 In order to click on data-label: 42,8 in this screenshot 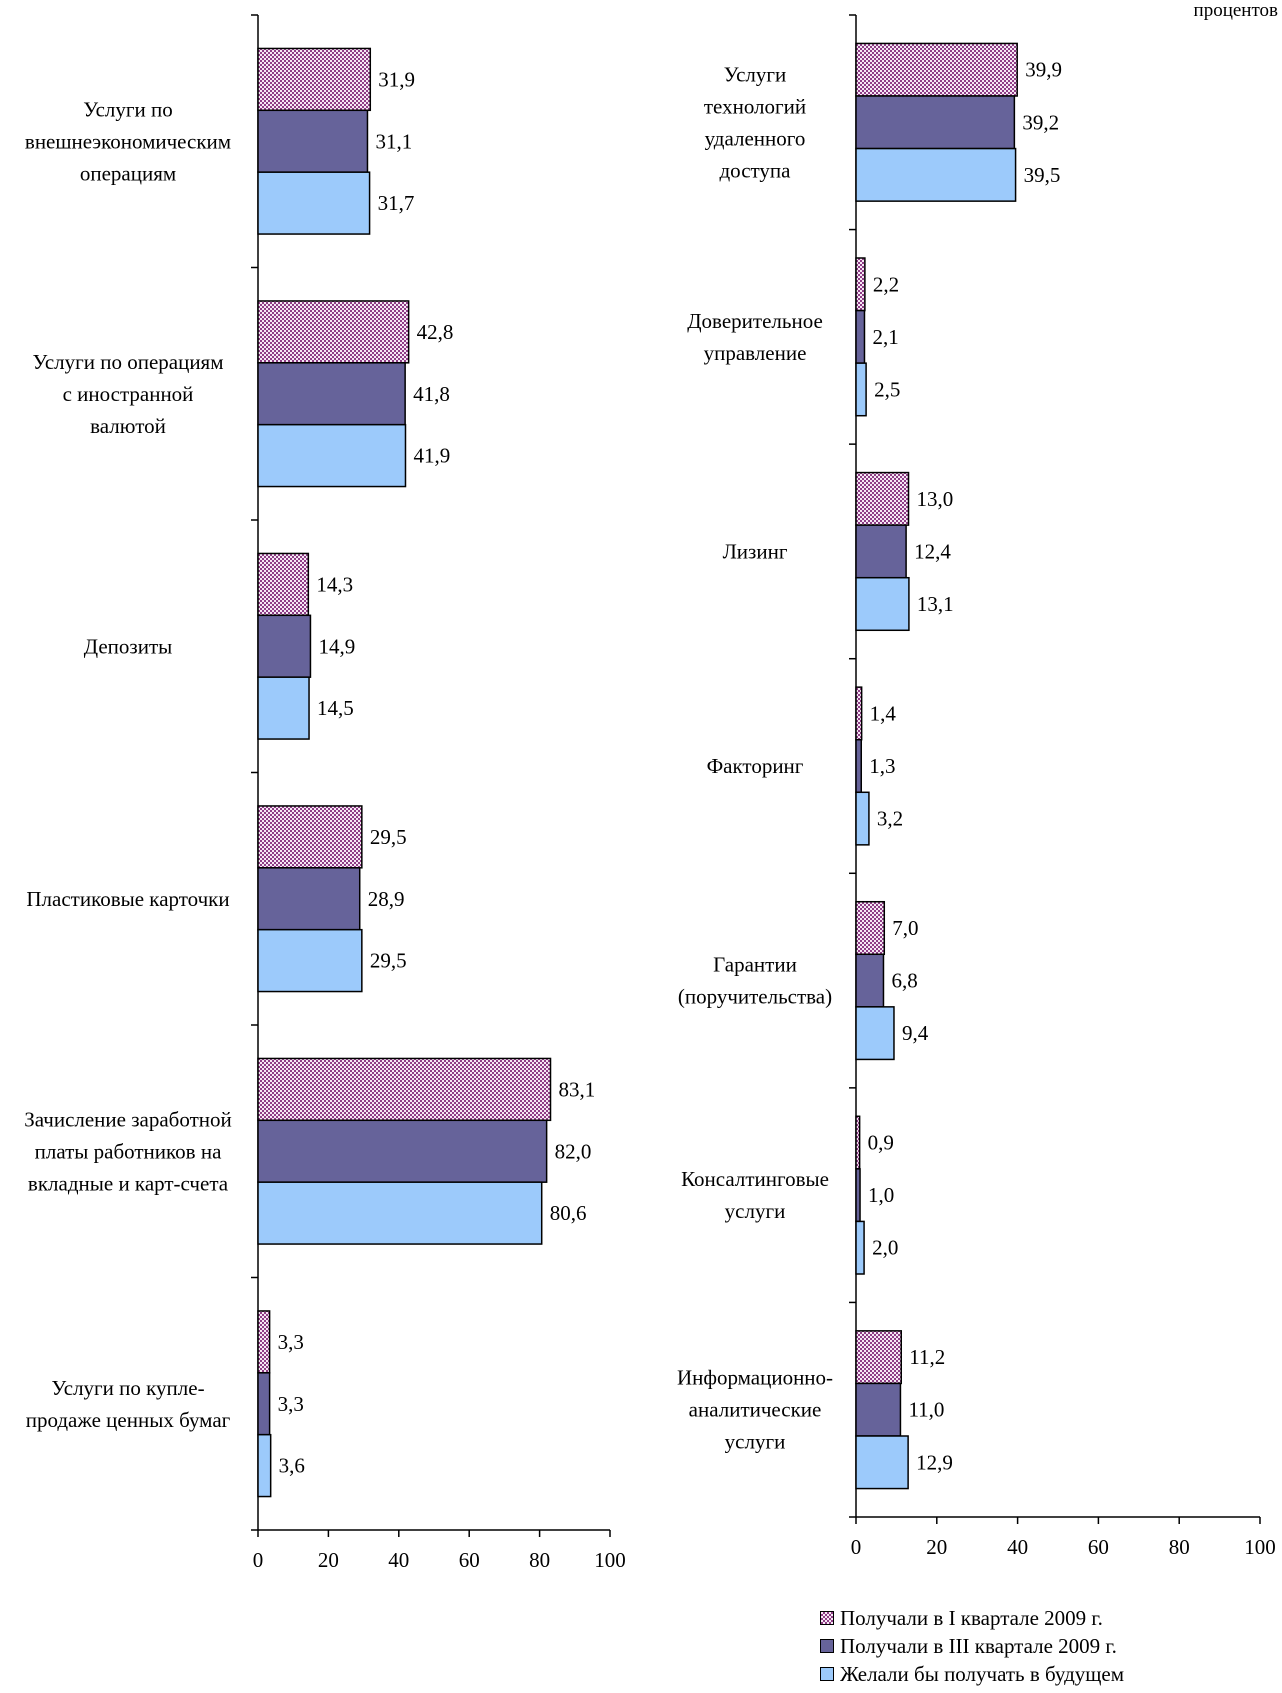, I will do `click(435, 332)`.